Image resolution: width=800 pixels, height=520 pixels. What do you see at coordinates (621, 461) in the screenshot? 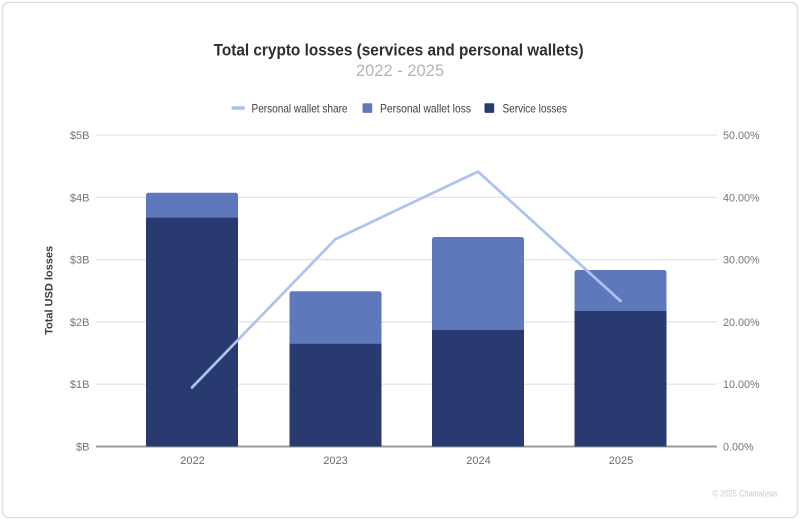
I see `svg-text: 2025` at bounding box center [621, 461].